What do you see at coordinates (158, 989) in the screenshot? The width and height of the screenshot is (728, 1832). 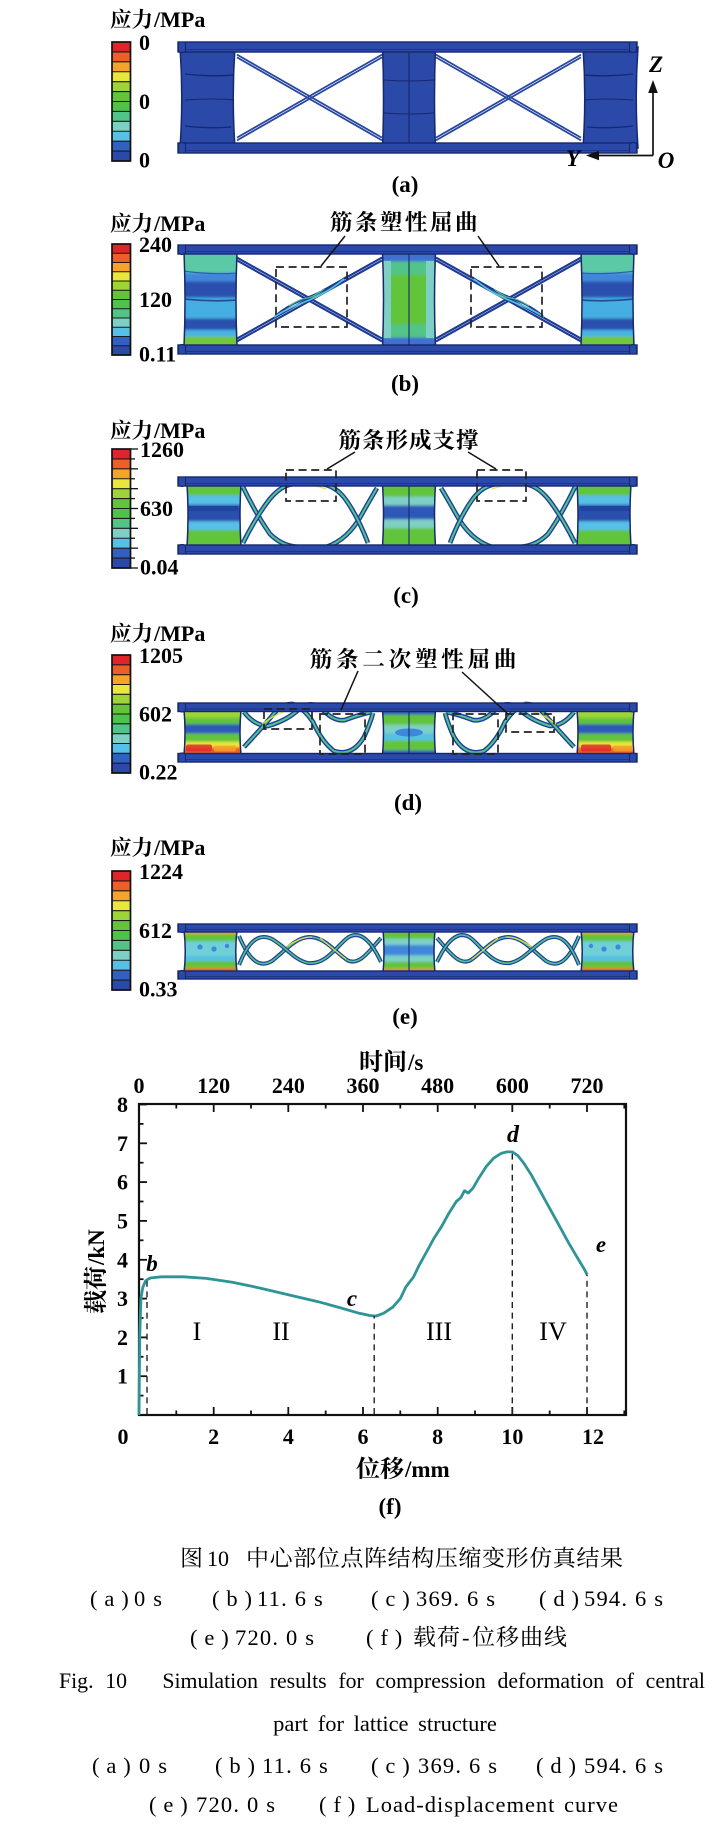 I see `svg-text: 0.33` at bounding box center [158, 989].